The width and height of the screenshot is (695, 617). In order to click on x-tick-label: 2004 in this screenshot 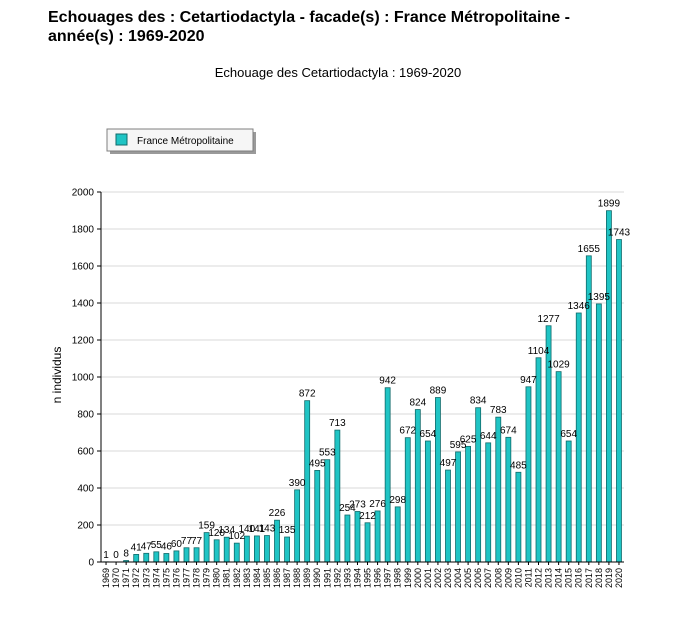, I will do `click(458, 578)`.